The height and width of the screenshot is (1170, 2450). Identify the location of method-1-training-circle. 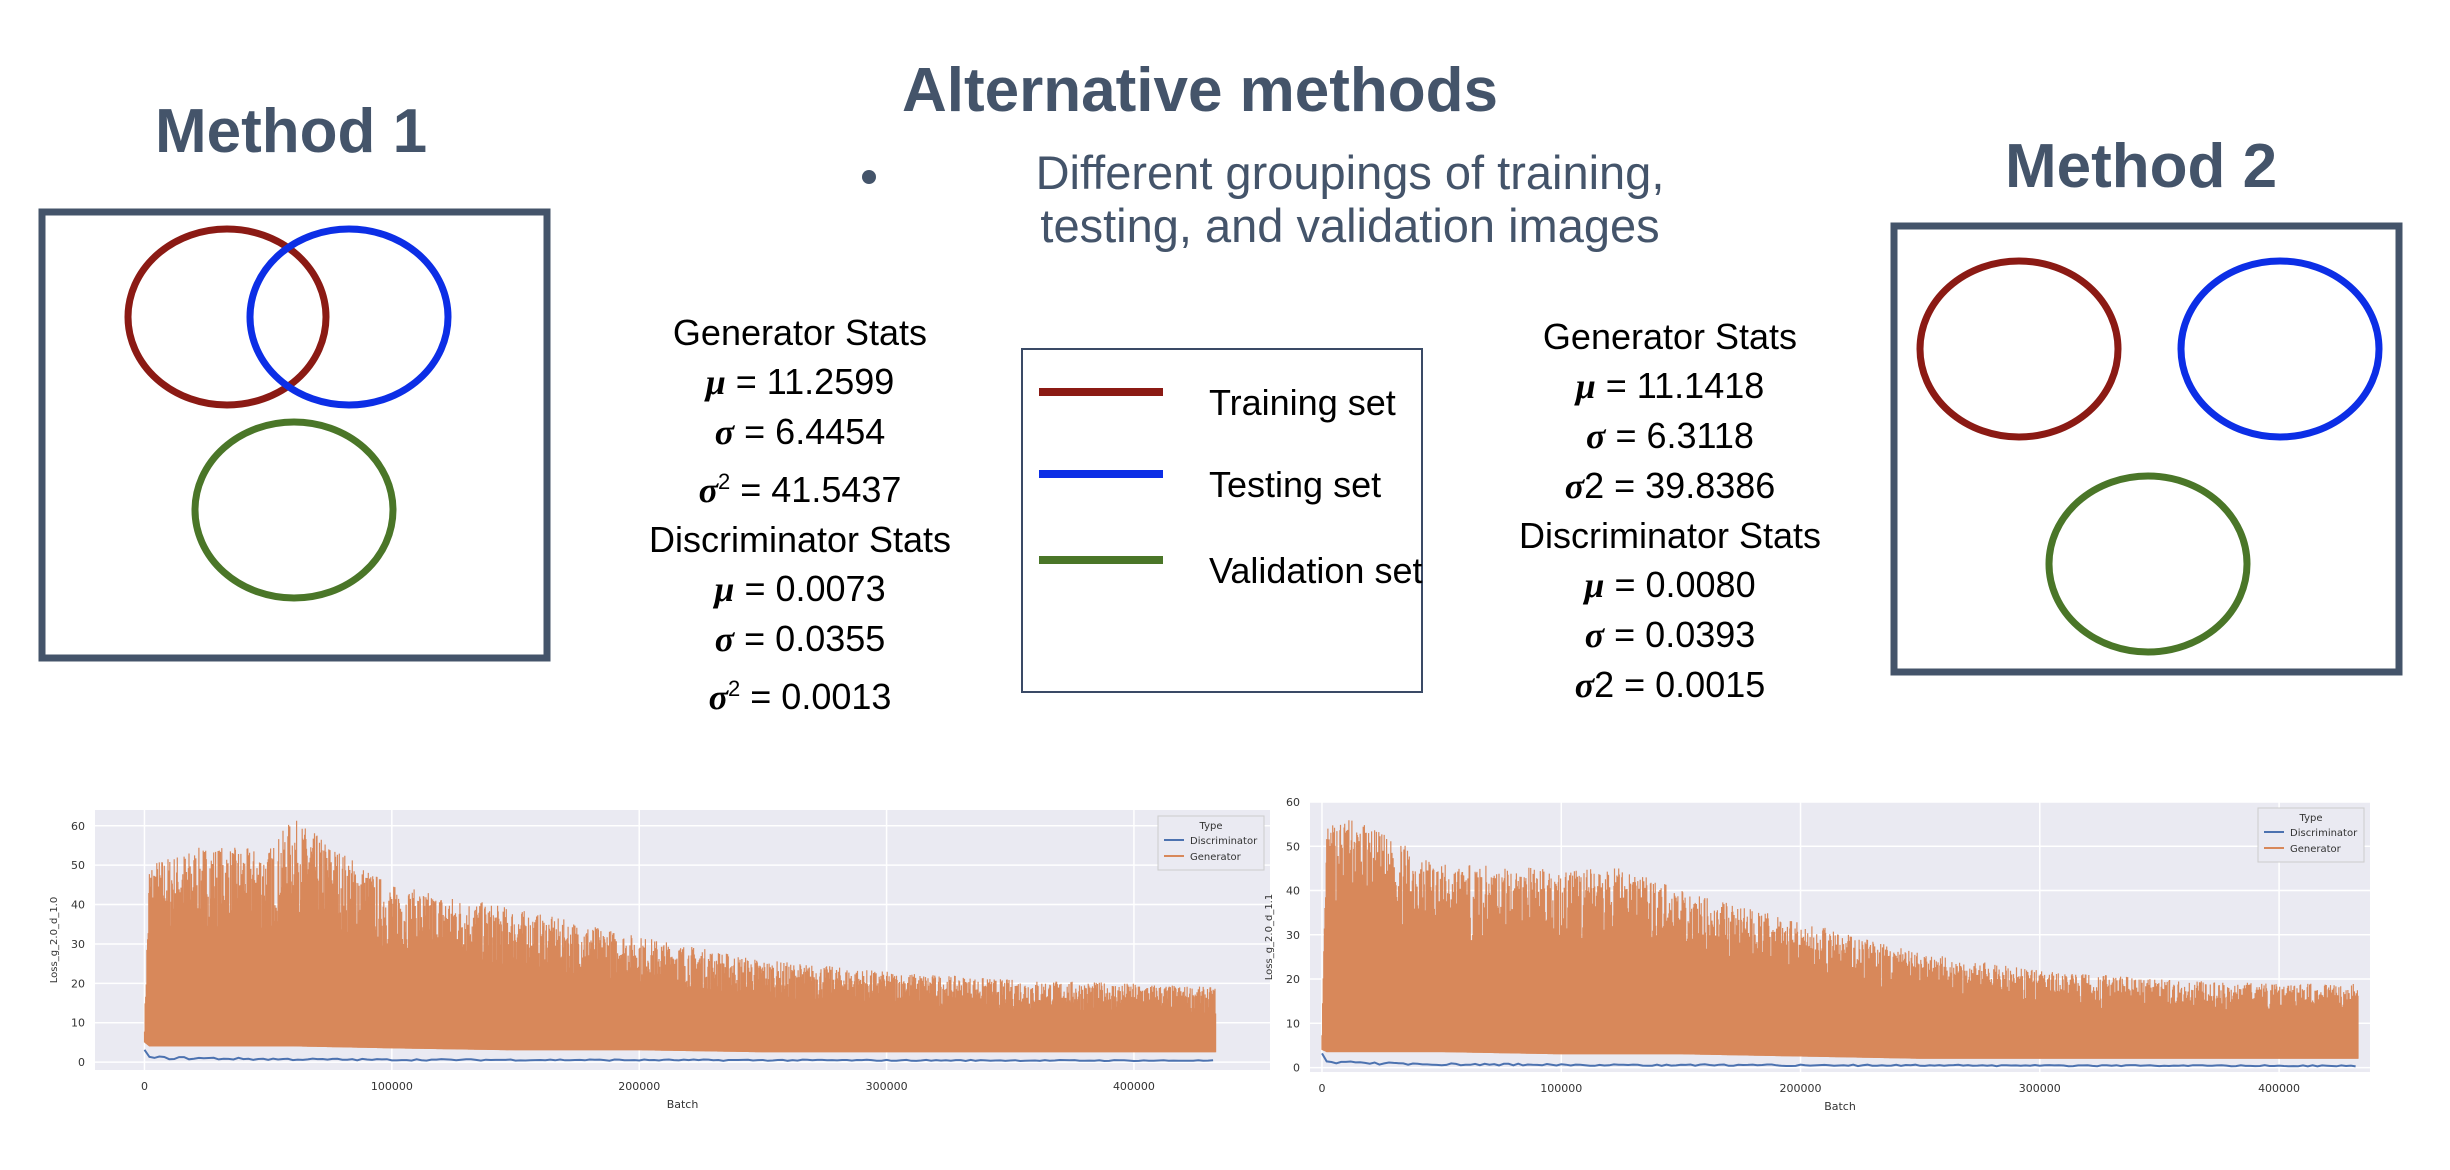
(227, 317).